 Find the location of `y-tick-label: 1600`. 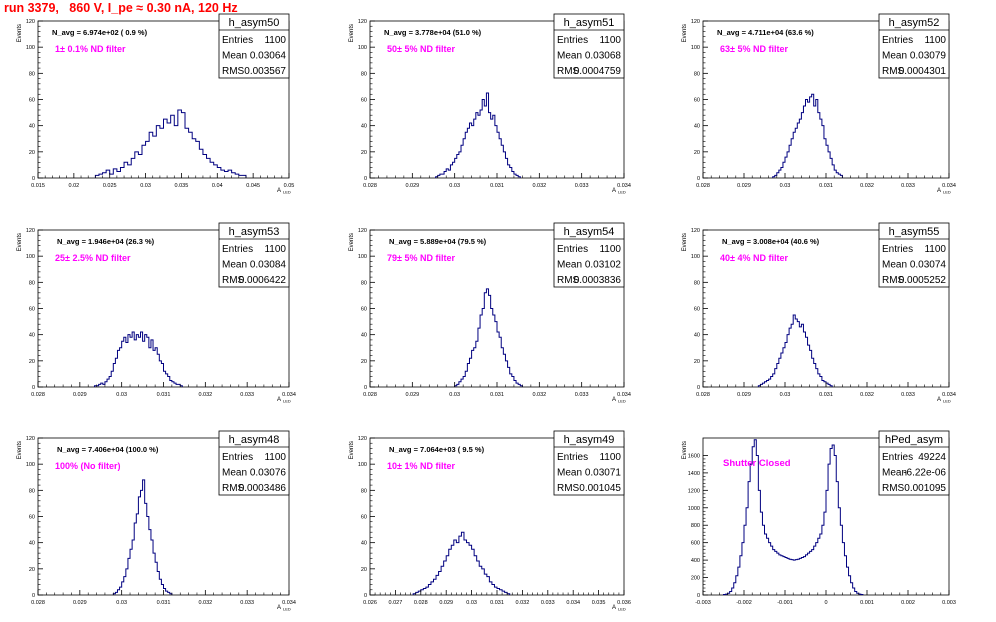

y-tick-label: 1600 is located at coordinates (694, 456).